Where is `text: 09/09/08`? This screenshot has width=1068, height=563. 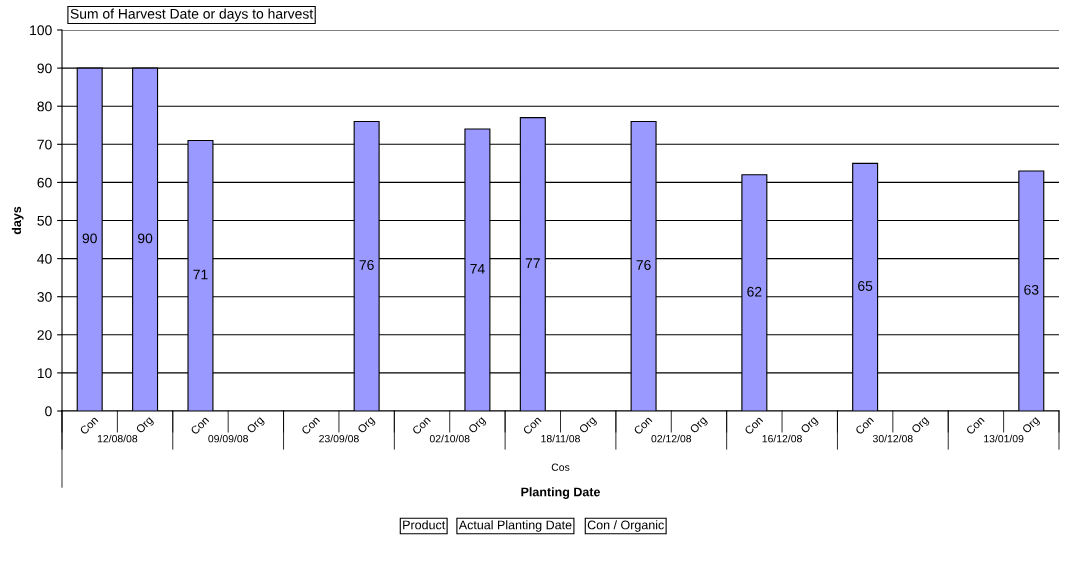
text: 09/09/08 is located at coordinates (228, 438).